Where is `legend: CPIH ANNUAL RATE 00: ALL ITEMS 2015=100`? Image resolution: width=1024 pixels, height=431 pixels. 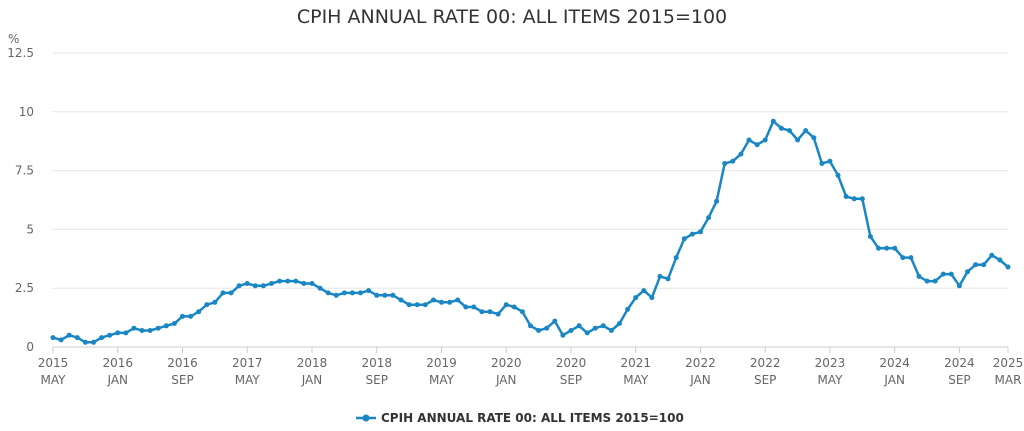 legend: CPIH ANNUAL RATE 00: ALL ITEMS 2015=100 is located at coordinates (520, 418).